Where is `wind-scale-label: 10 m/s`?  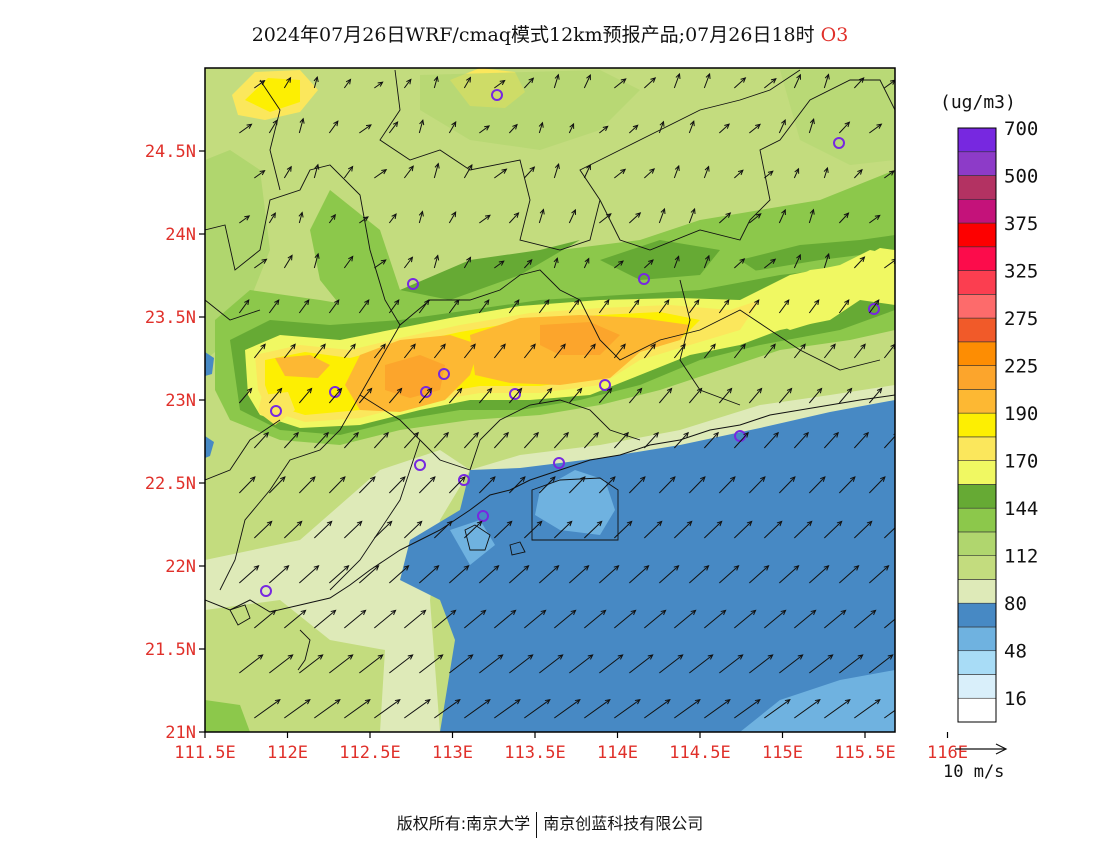
wind-scale-label: 10 m/s is located at coordinates (974, 772).